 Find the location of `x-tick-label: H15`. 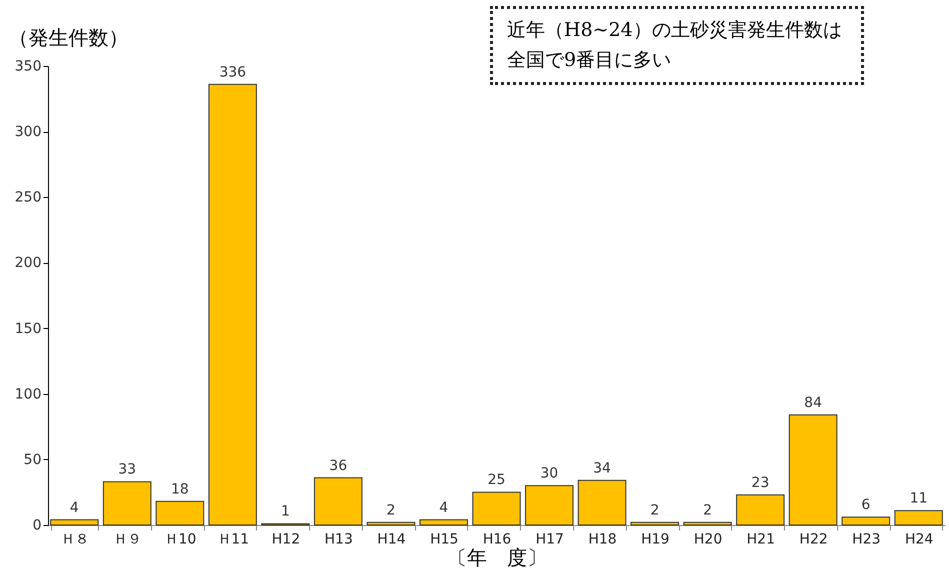

x-tick-label: H15 is located at coordinates (444, 540).